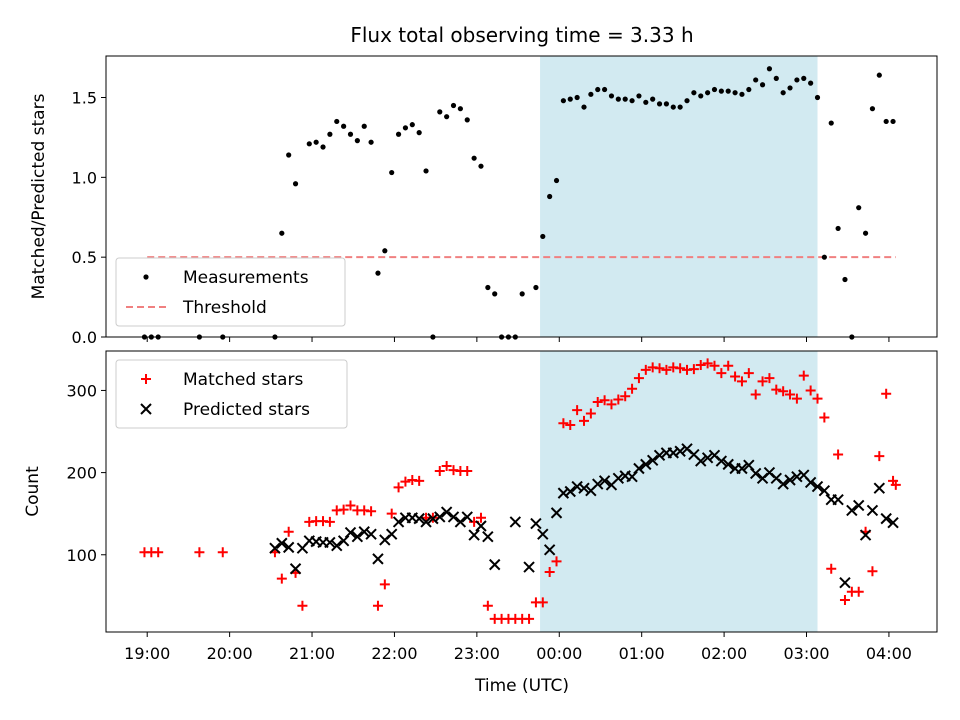  Describe the element at coordinates (724, 653) in the screenshot. I see `x-tick-label: 02:00` at that location.